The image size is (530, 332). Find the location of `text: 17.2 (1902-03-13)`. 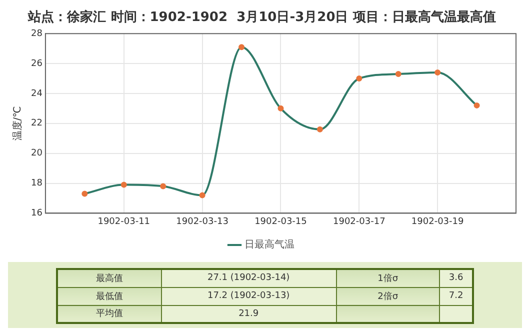

text: 17.2 (1902-03-13) is located at coordinates (248, 296).